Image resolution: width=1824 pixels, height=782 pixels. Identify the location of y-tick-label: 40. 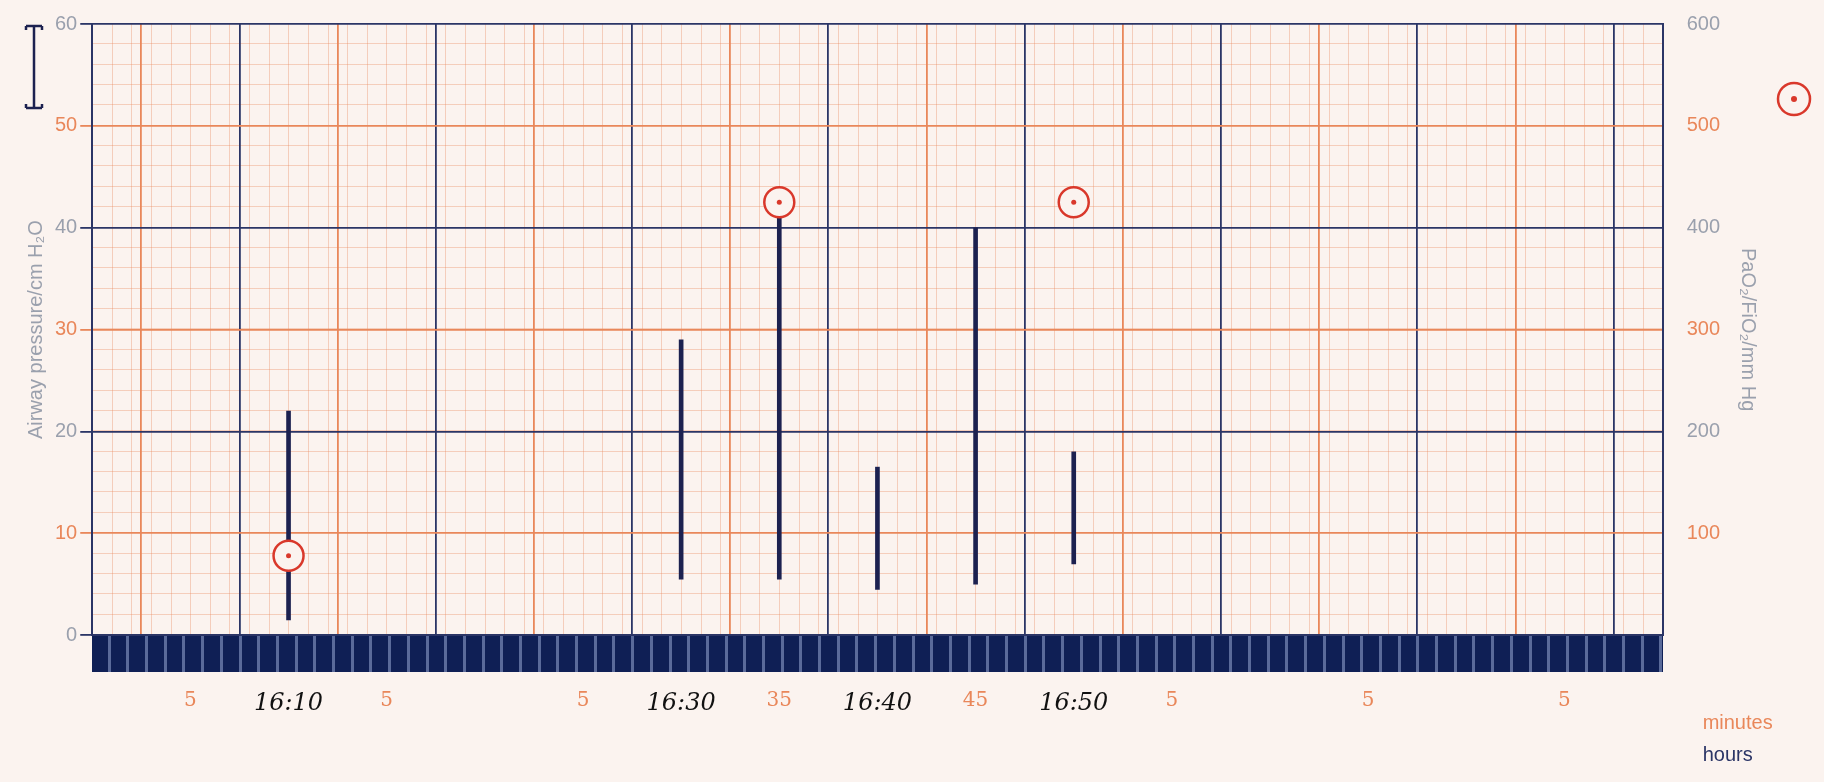
(66, 226).